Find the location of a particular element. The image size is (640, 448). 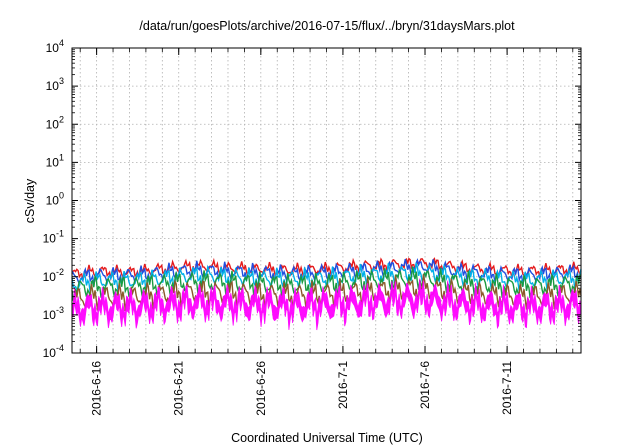

x-tick-label: 2016-7-6 is located at coordinates (425, 385).